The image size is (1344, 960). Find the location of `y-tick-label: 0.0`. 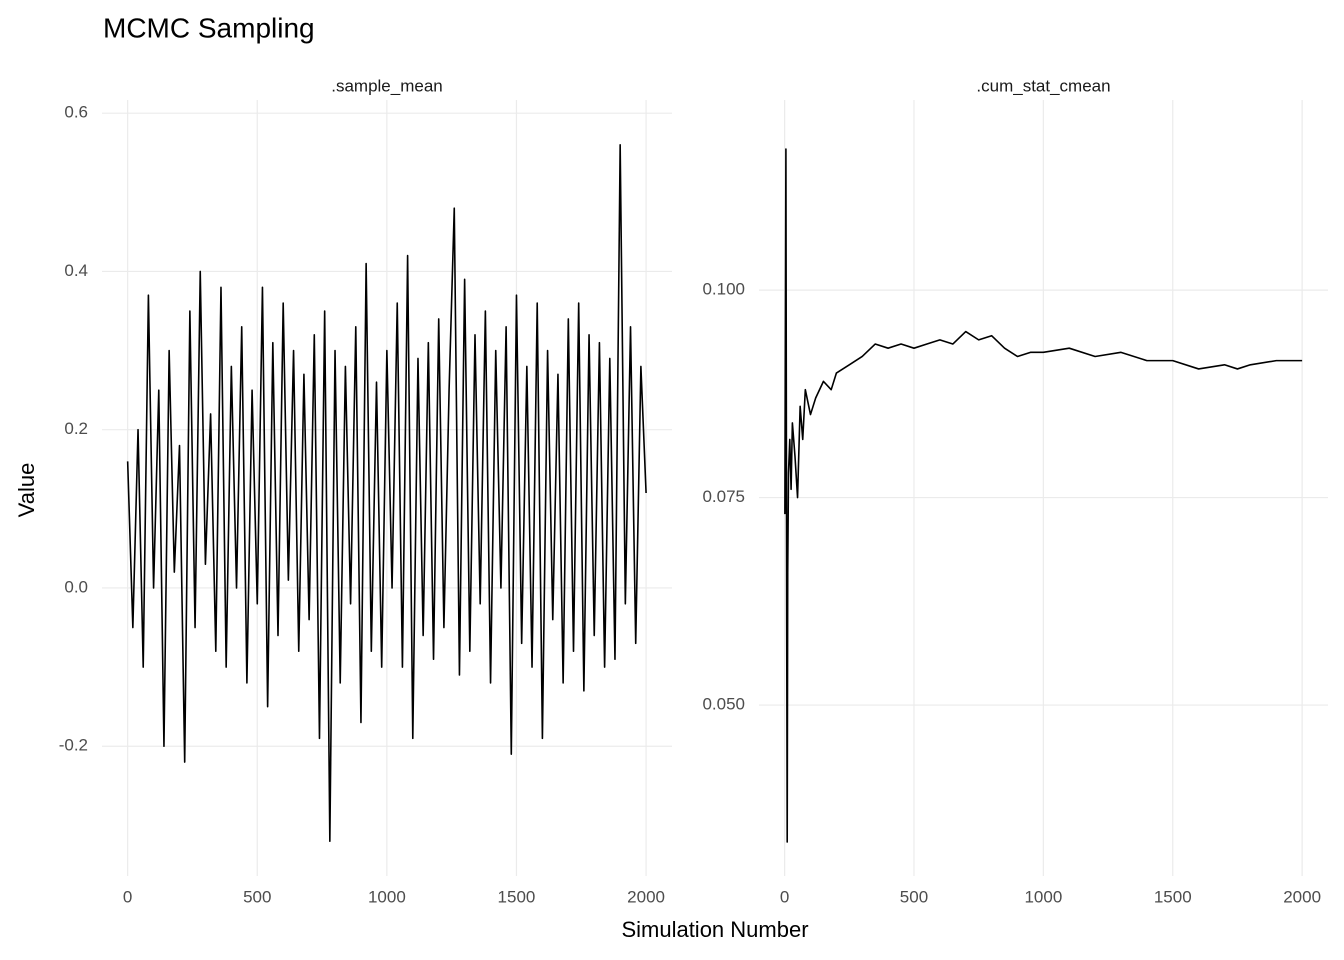

y-tick-label: 0.0 is located at coordinates (76, 586).